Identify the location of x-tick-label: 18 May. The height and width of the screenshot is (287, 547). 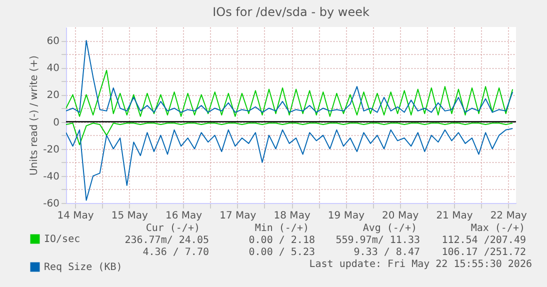
(292, 216).